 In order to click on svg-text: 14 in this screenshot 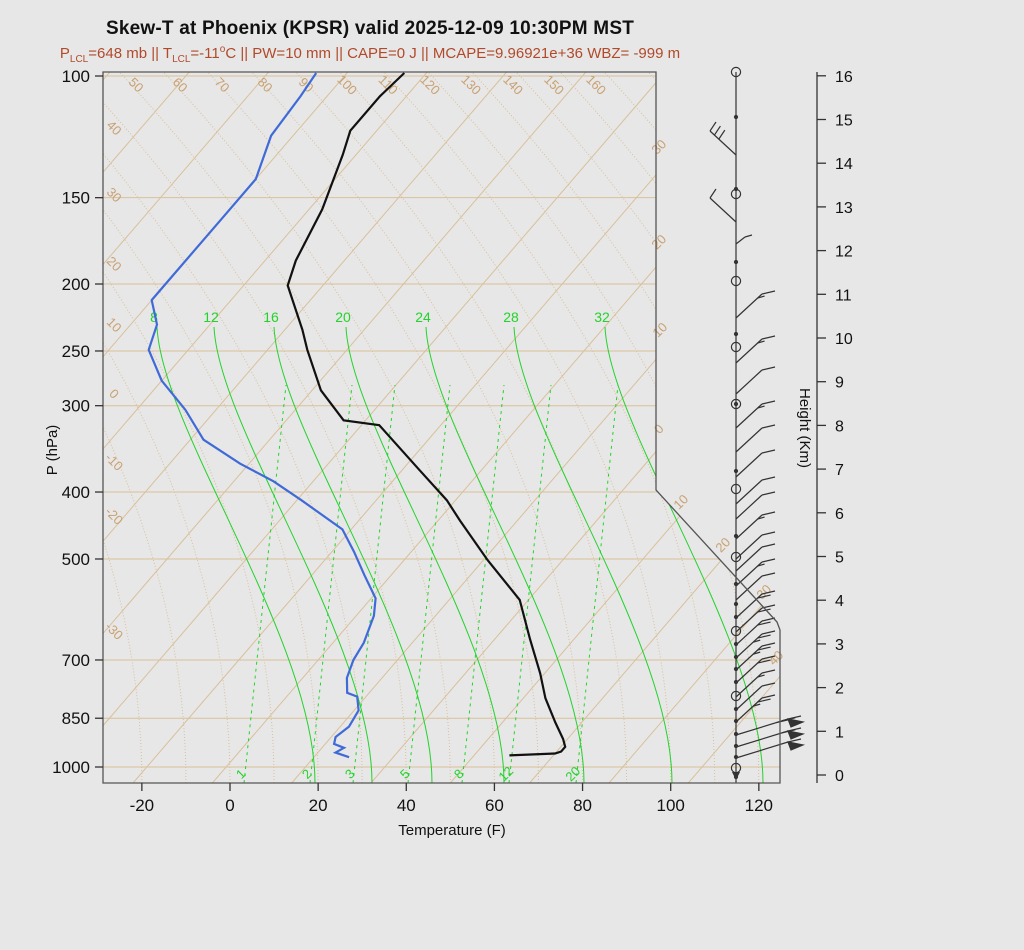, I will do `click(844, 164)`.